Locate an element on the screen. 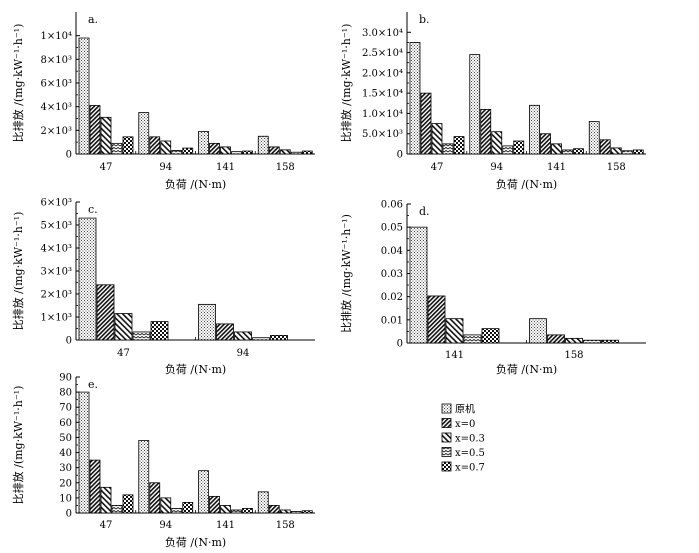 The image size is (699, 553). panel-label: d. is located at coordinates (424, 211).